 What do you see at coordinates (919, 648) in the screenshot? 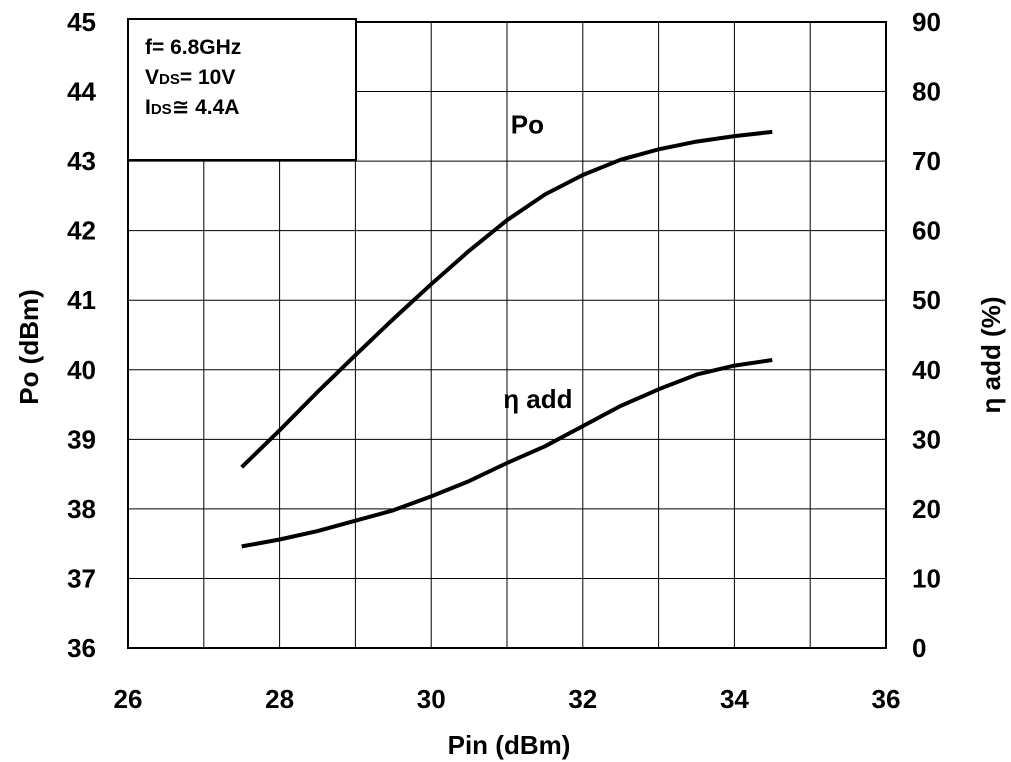
I see `y2-tick-label: 0` at bounding box center [919, 648].